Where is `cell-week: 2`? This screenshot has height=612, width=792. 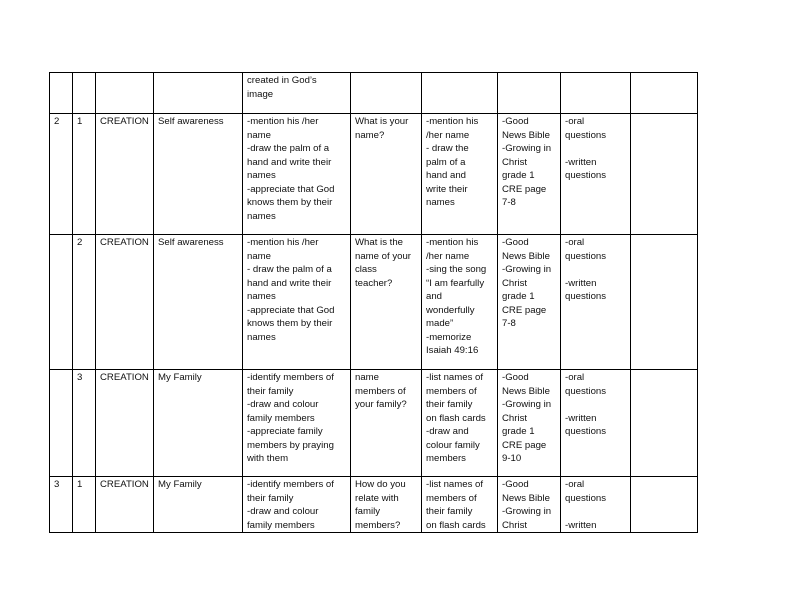 cell-week: 2 is located at coordinates (61, 174).